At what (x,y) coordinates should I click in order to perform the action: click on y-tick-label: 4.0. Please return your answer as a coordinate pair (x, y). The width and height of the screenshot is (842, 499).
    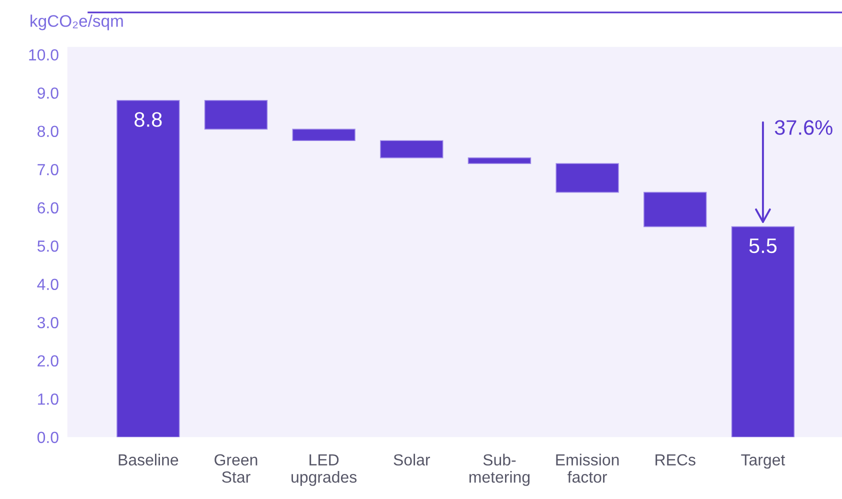
    Looking at the image, I should click on (47, 284).